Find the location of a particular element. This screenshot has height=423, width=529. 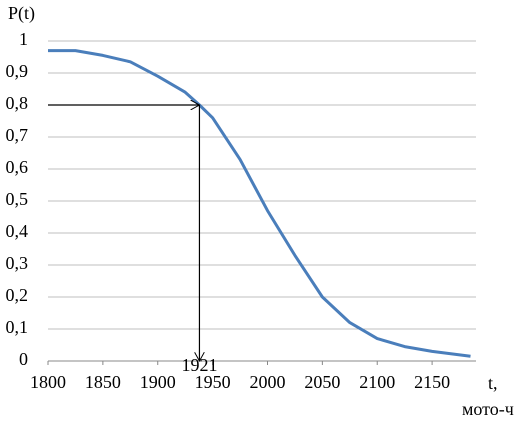

x-tick-label: 2150 is located at coordinates (432, 382).